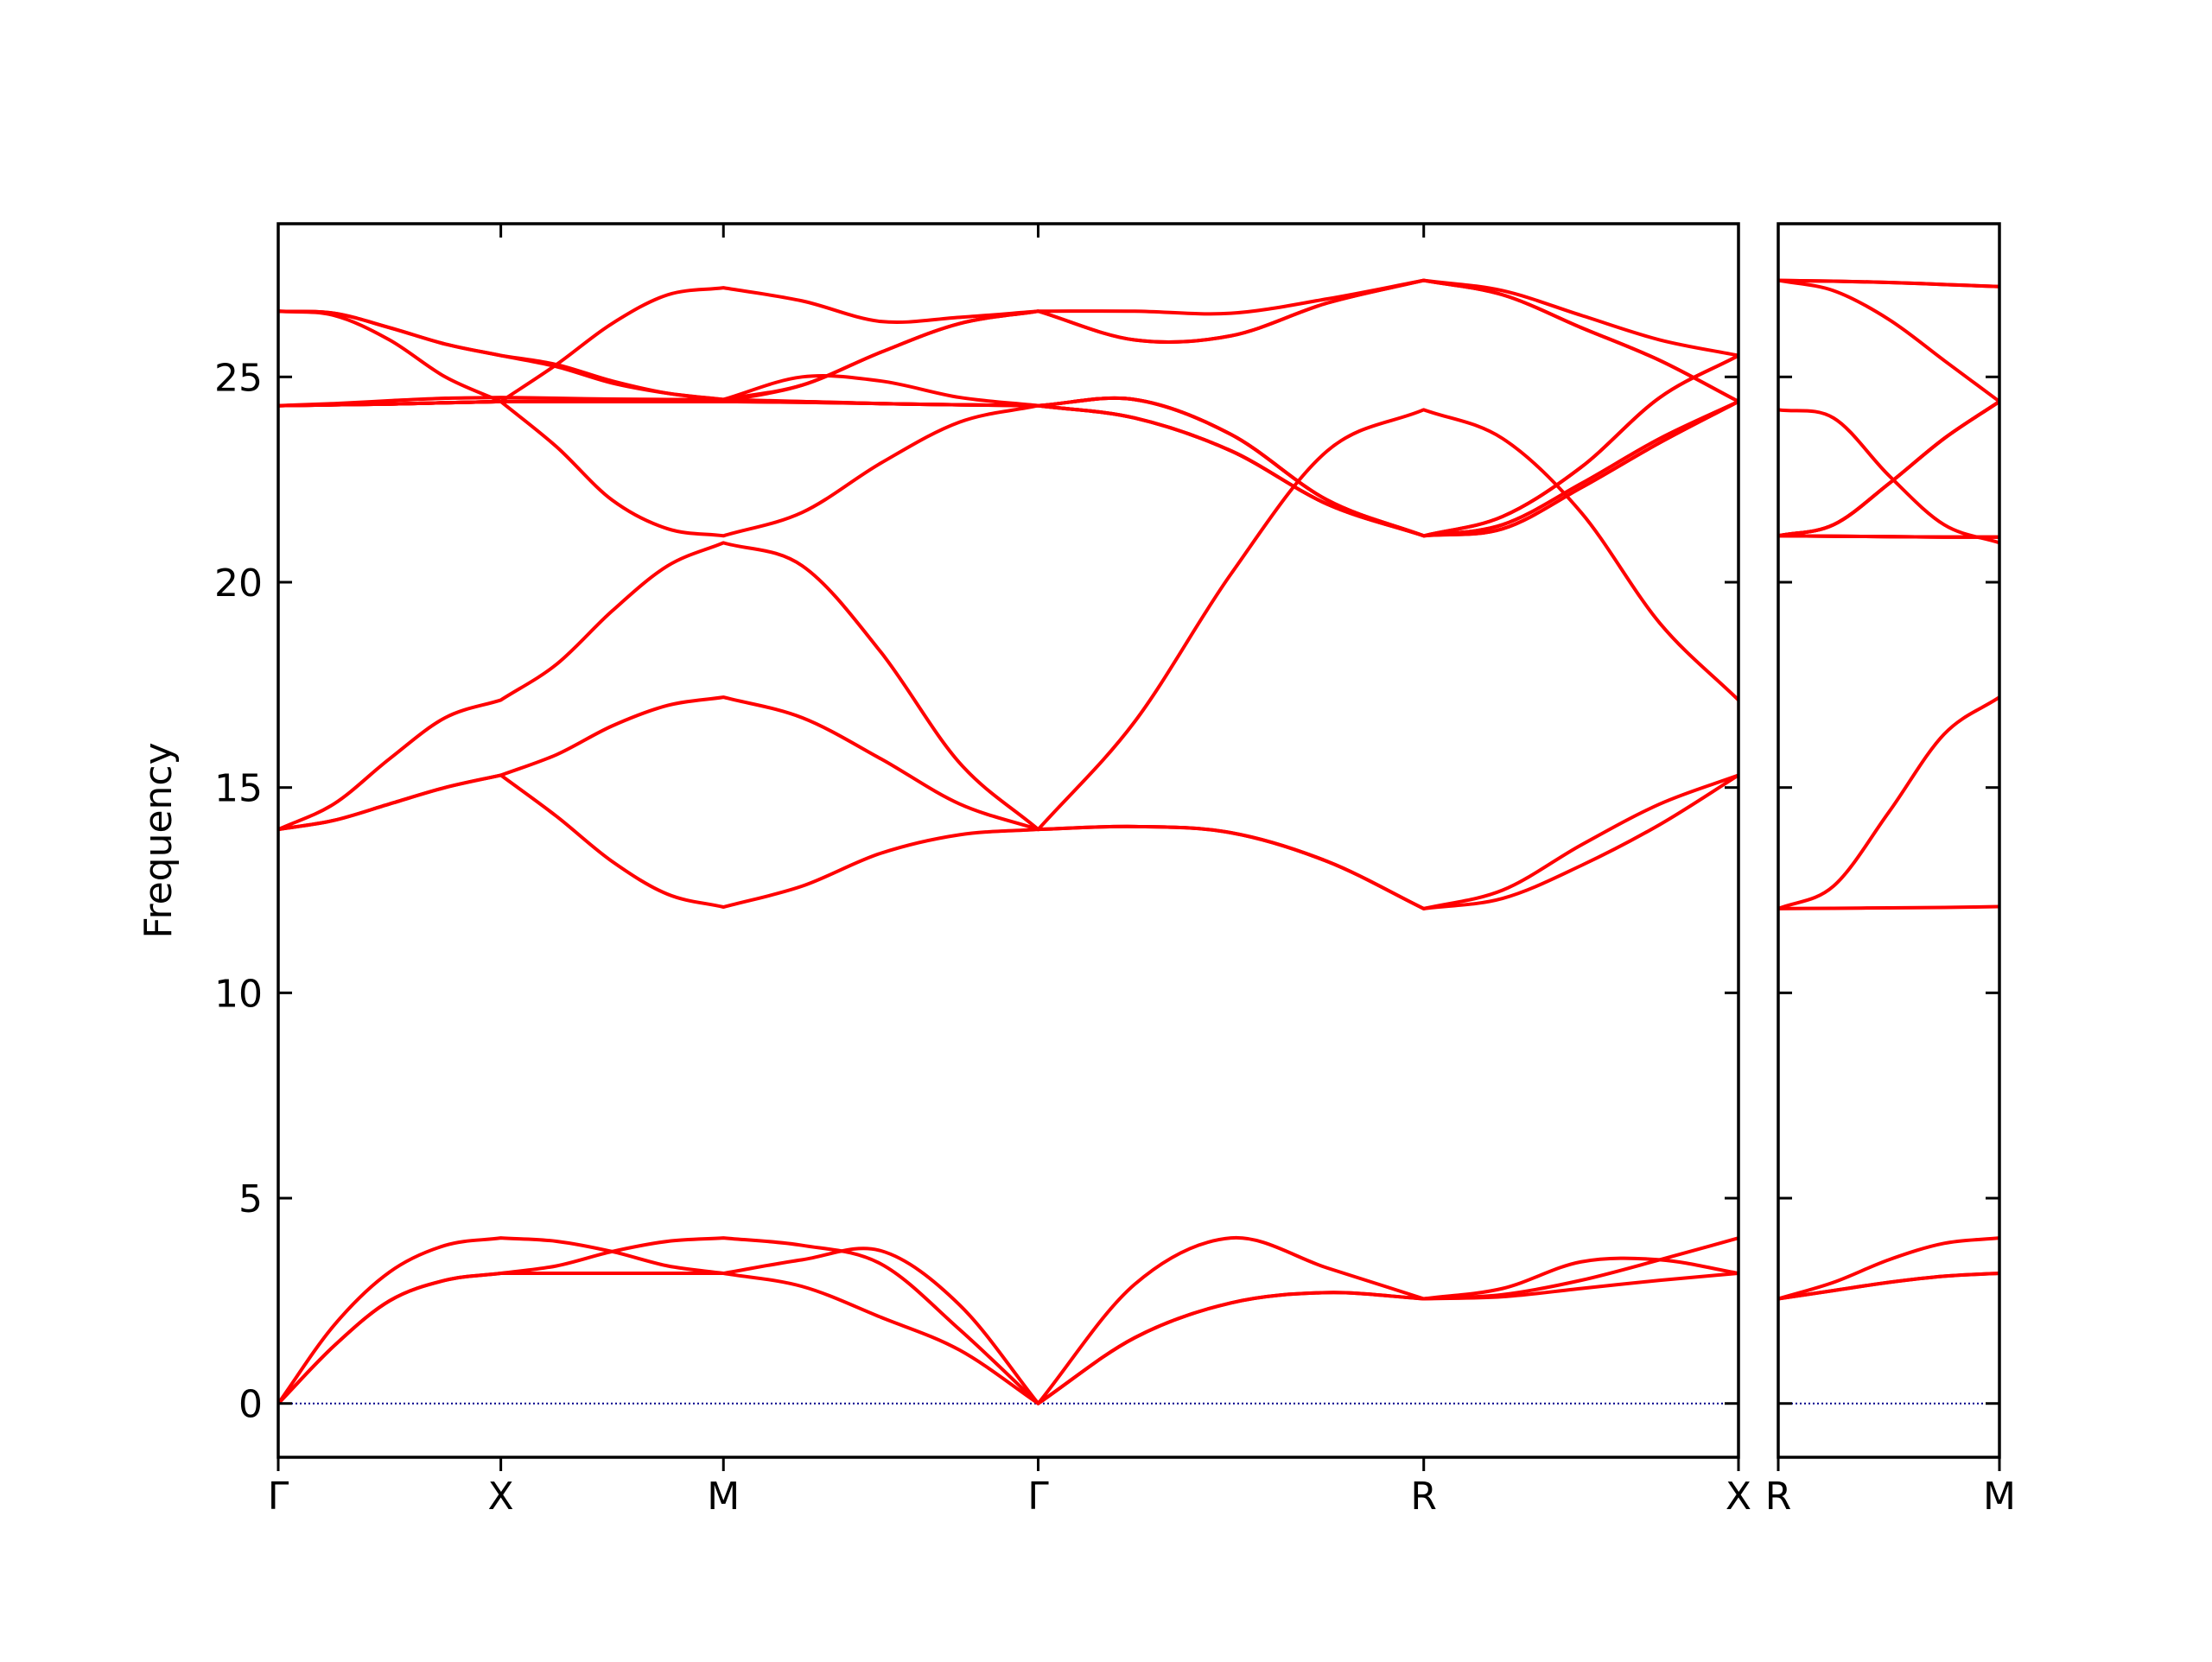  What do you see at coordinates (238, 994) in the screenshot?
I see `y-tick-label: 10` at bounding box center [238, 994].